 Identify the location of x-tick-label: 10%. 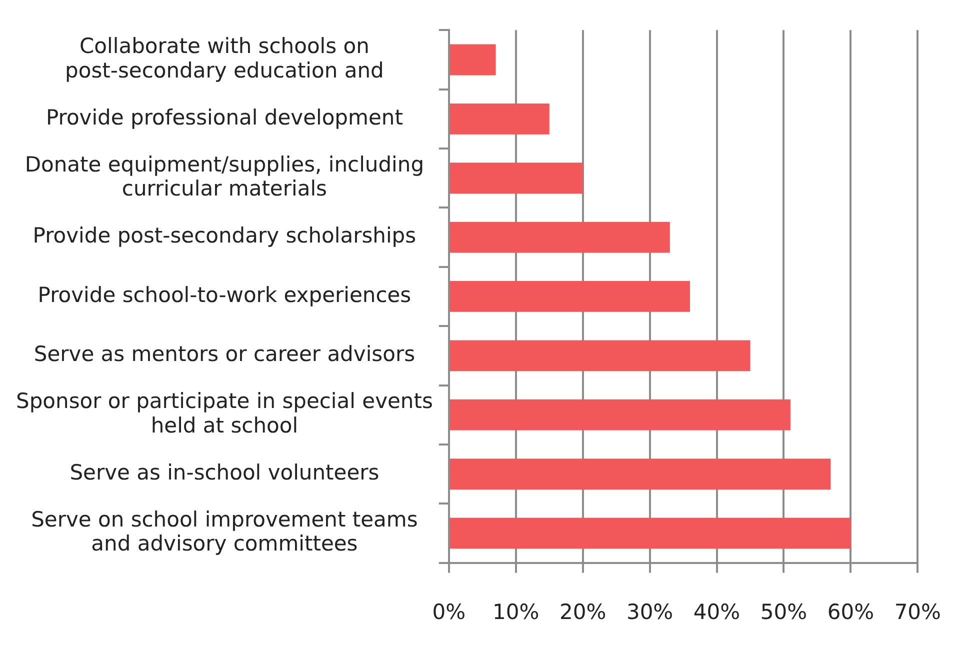
(516, 612).